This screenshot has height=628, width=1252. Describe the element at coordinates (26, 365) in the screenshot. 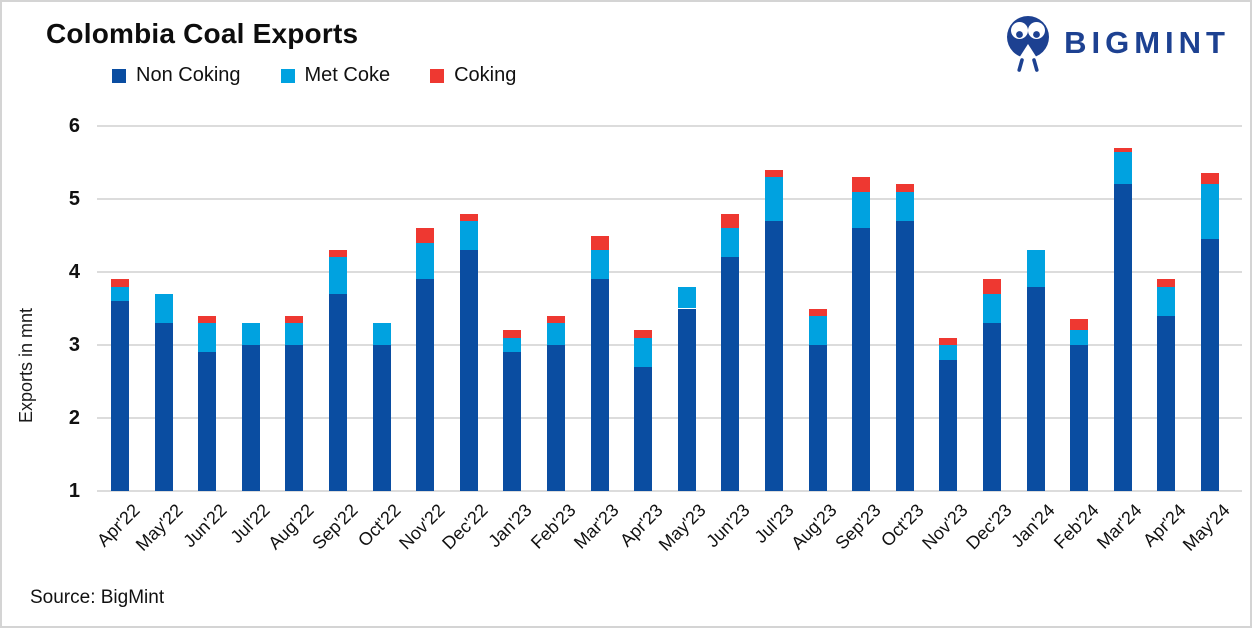

I see `y-axis-title: Exports in mnt` at that location.